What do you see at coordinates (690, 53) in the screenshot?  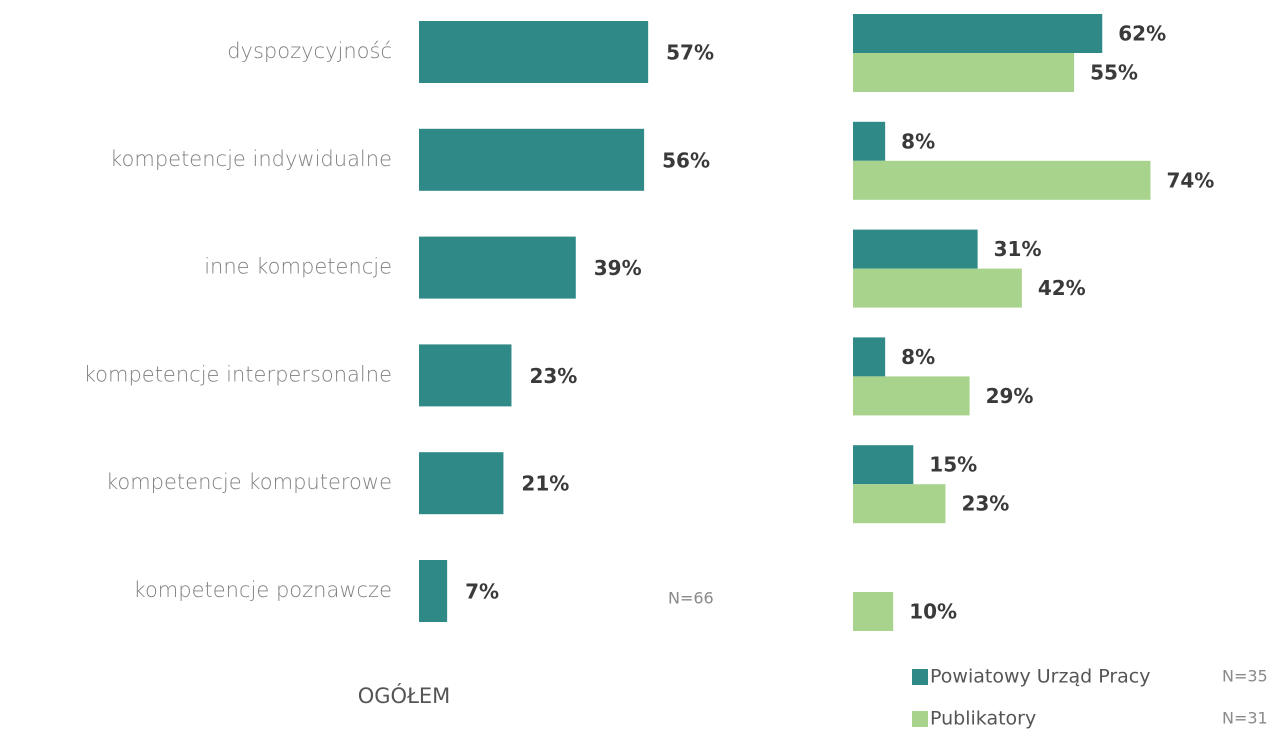 I see `value-label: 57%` at bounding box center [690, 53].